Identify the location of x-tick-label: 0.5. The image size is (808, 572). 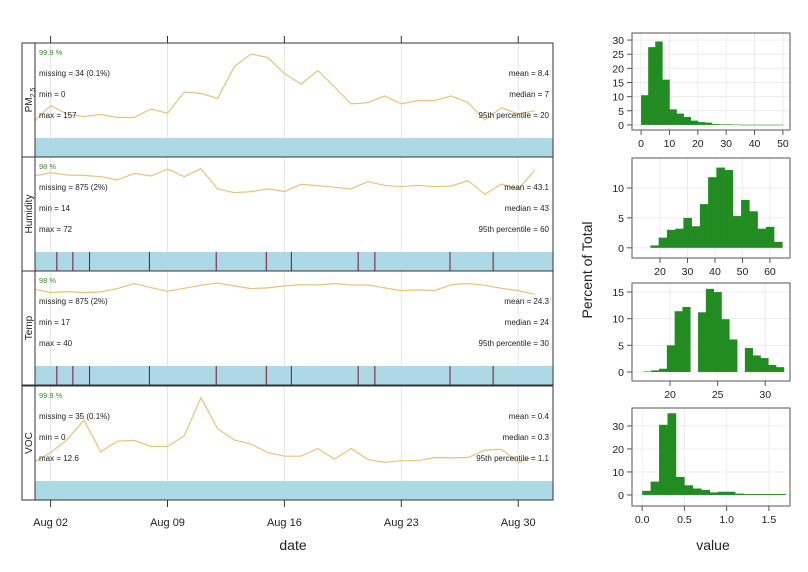
(684, 520).